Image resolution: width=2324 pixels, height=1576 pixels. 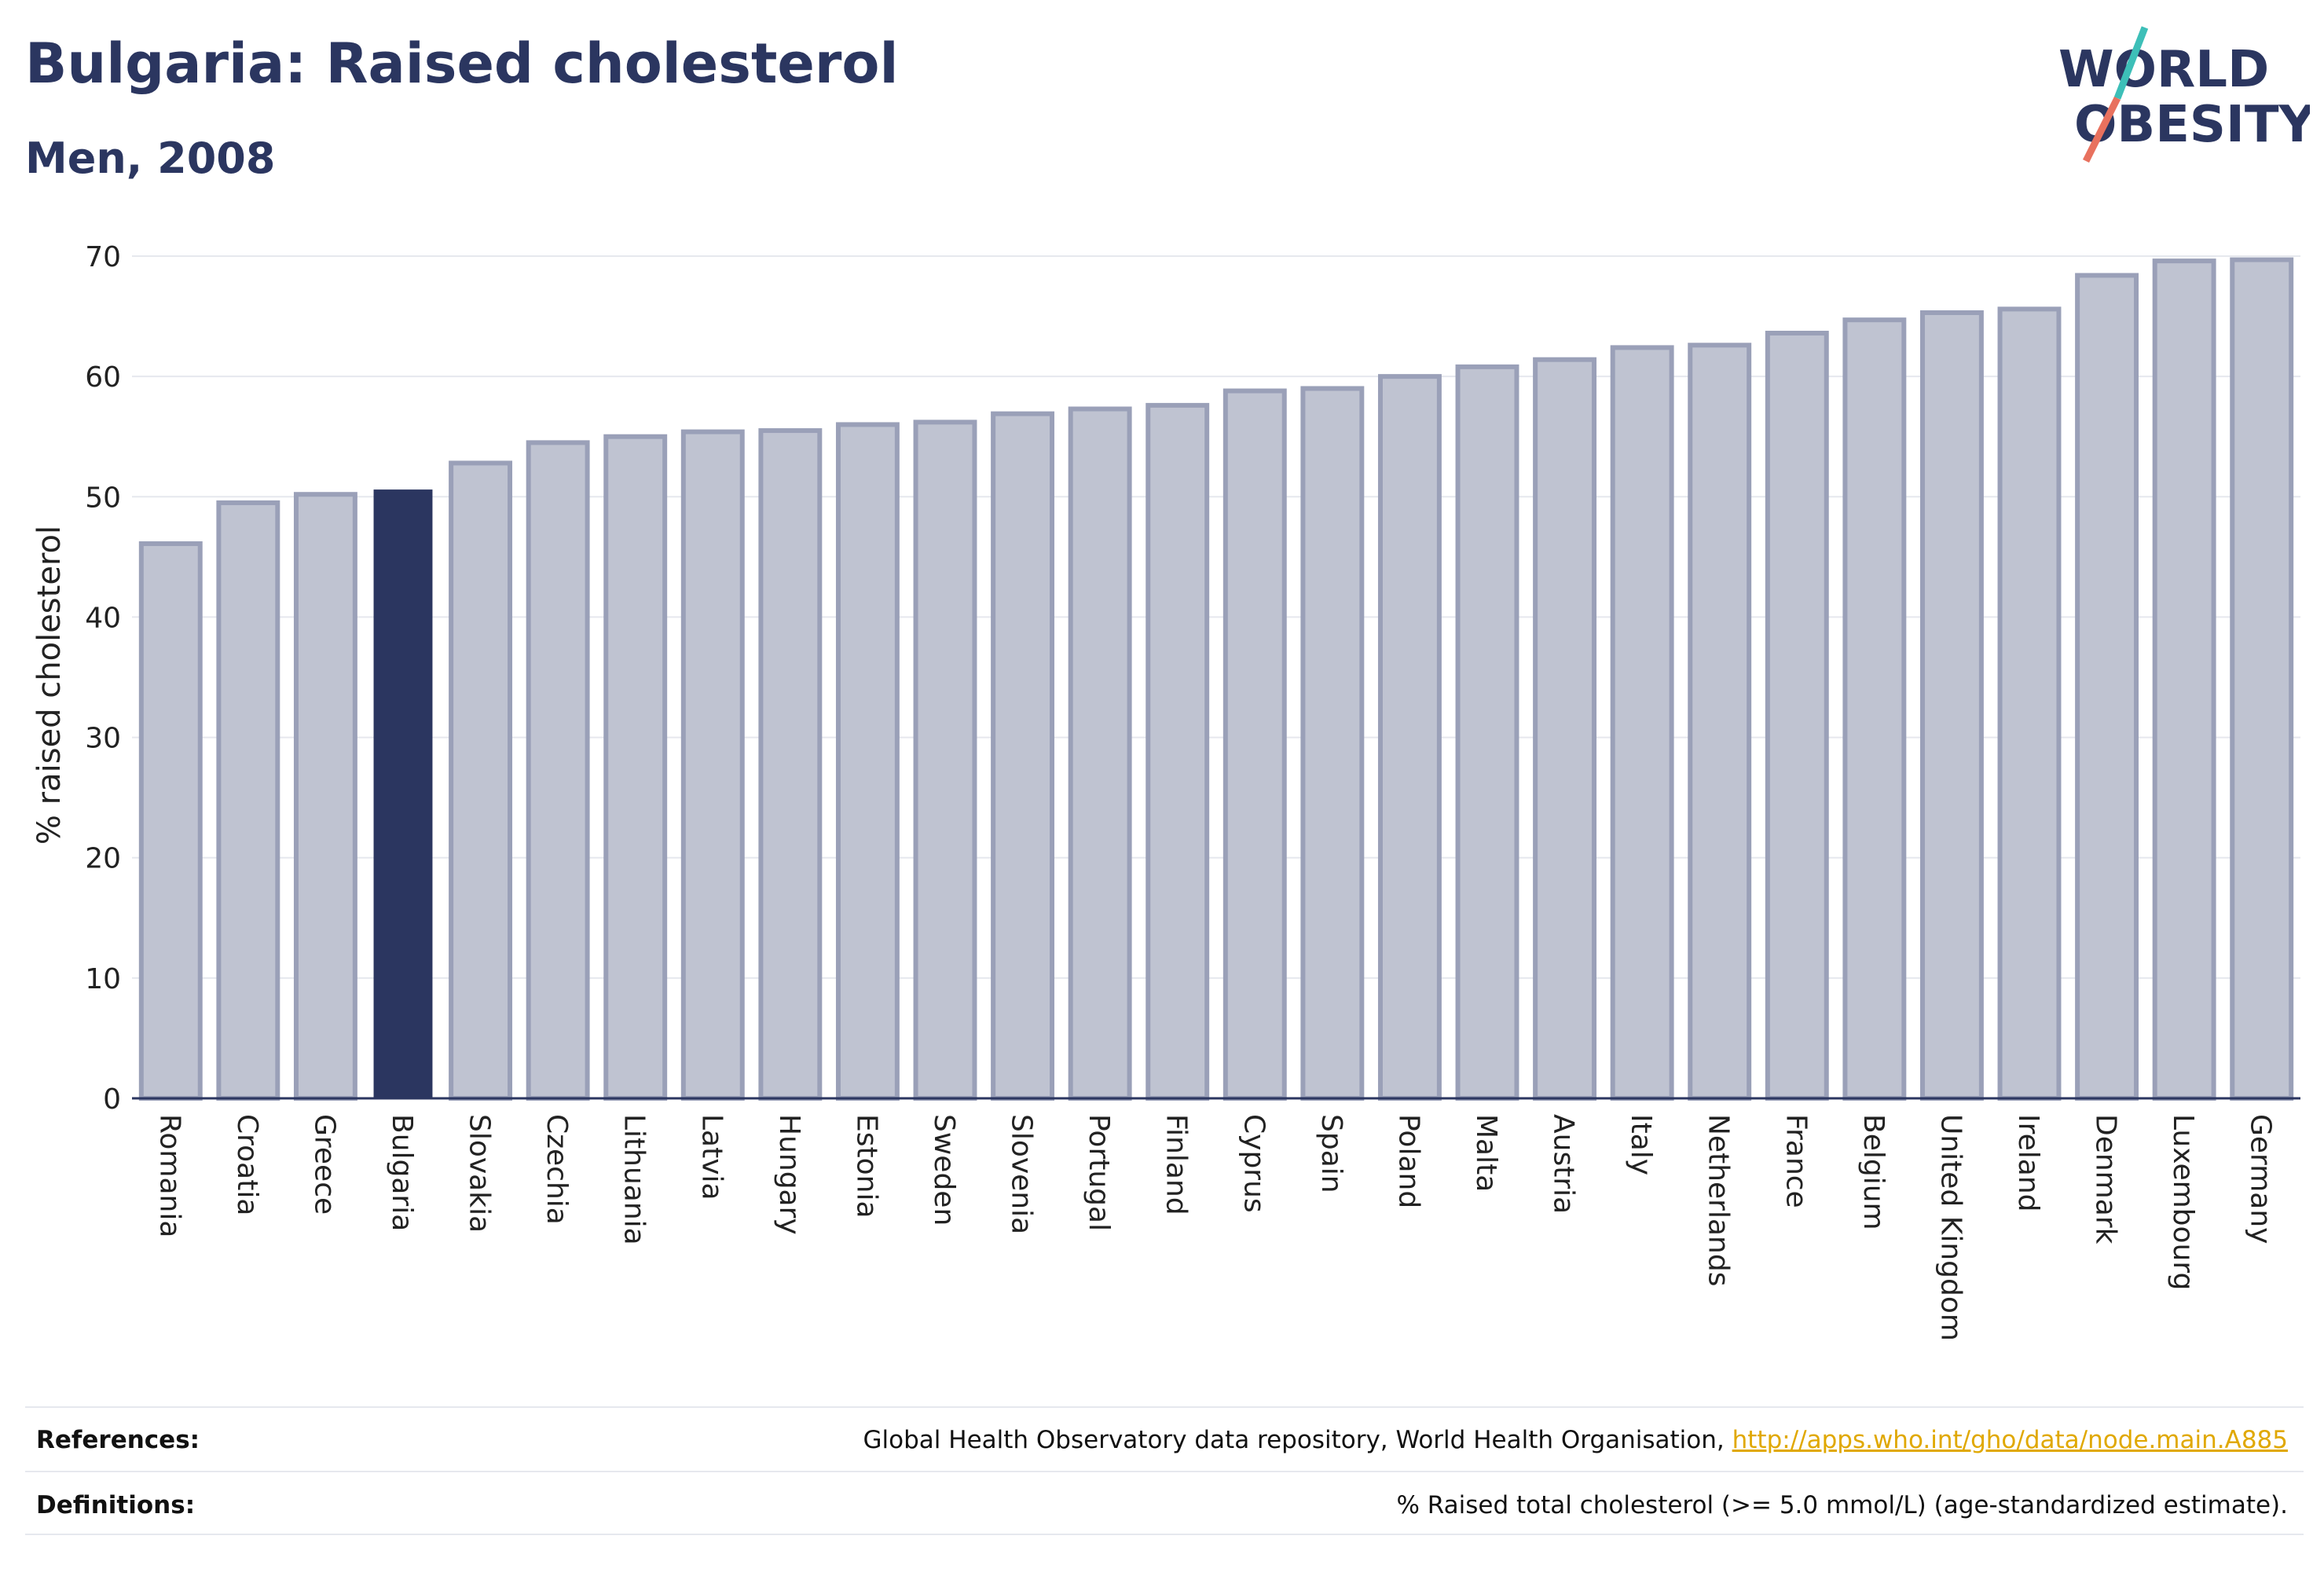 What do you see at coordinates (2029, 703) in the screenshot?
I see `bar-ireland` at bounding box center [2029, 703].